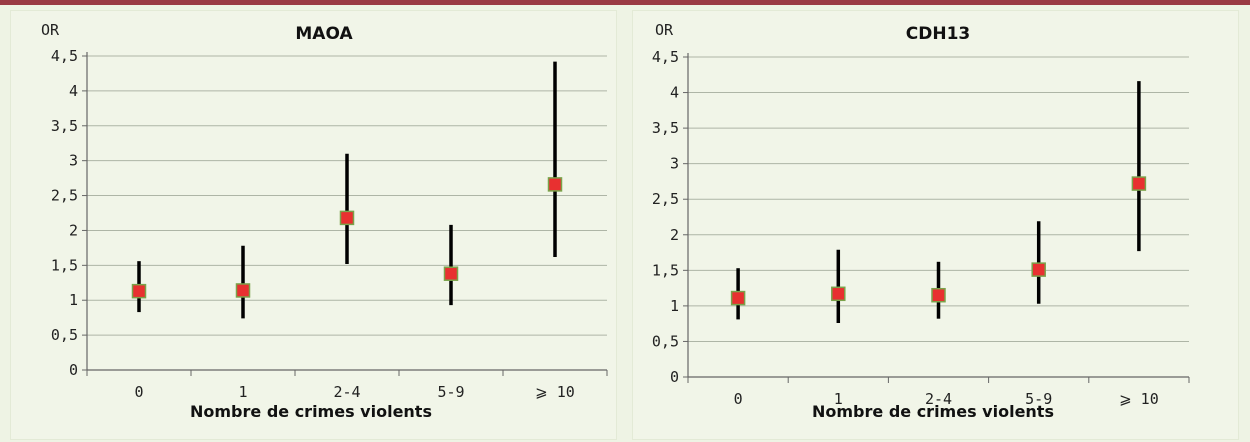  Describe the element at coordinates (625, 2) in the screenshot. I see `top-accent-bar` at that location.